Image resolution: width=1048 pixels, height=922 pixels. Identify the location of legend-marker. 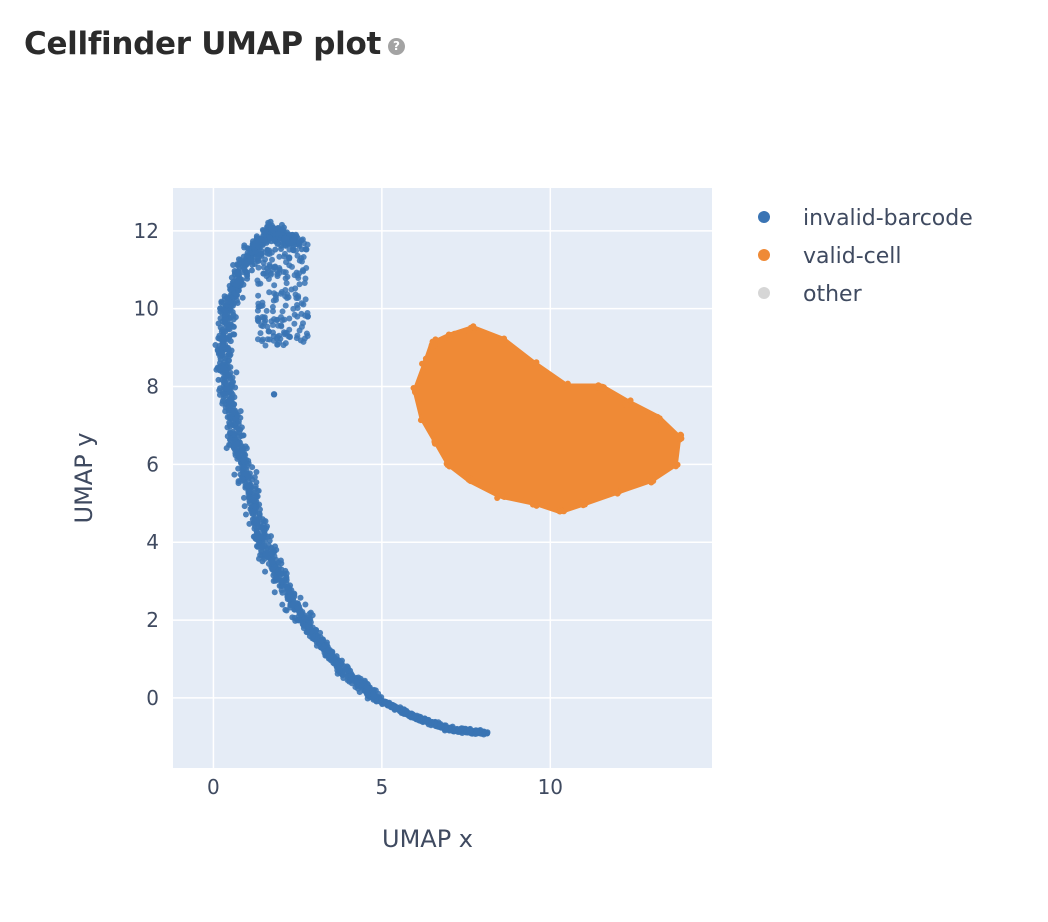
(764, 255).